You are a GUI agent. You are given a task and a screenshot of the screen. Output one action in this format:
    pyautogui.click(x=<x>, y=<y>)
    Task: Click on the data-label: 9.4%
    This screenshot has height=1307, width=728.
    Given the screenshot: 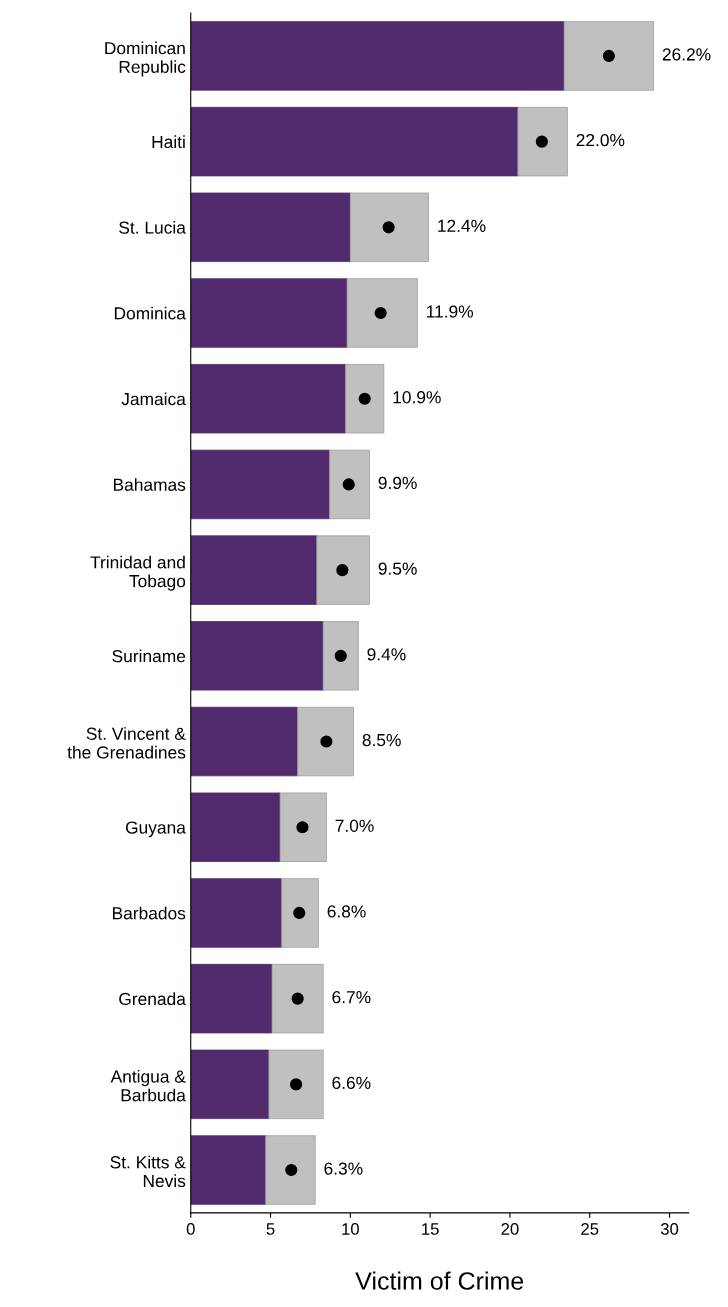 What is the action you would take?
    pyautogui.click(x=386, y=654)
    